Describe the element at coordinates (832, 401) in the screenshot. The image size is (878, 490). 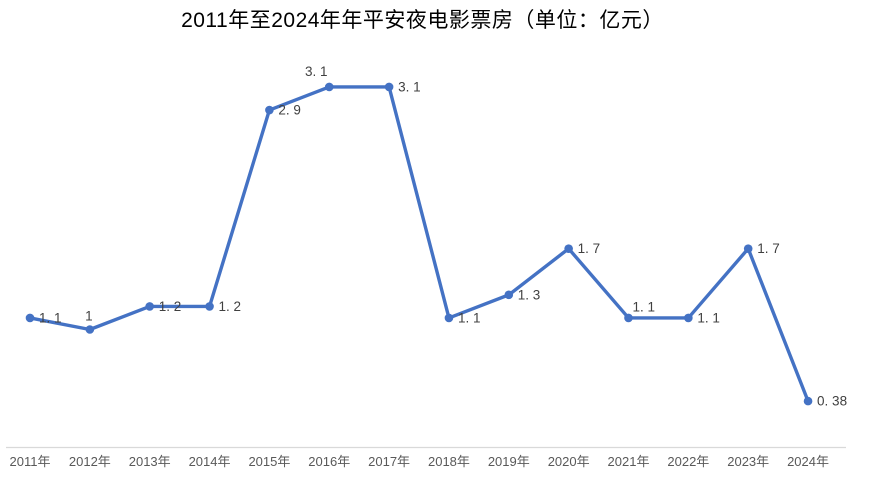
I see `data-point-label: 0. 38` at that location.